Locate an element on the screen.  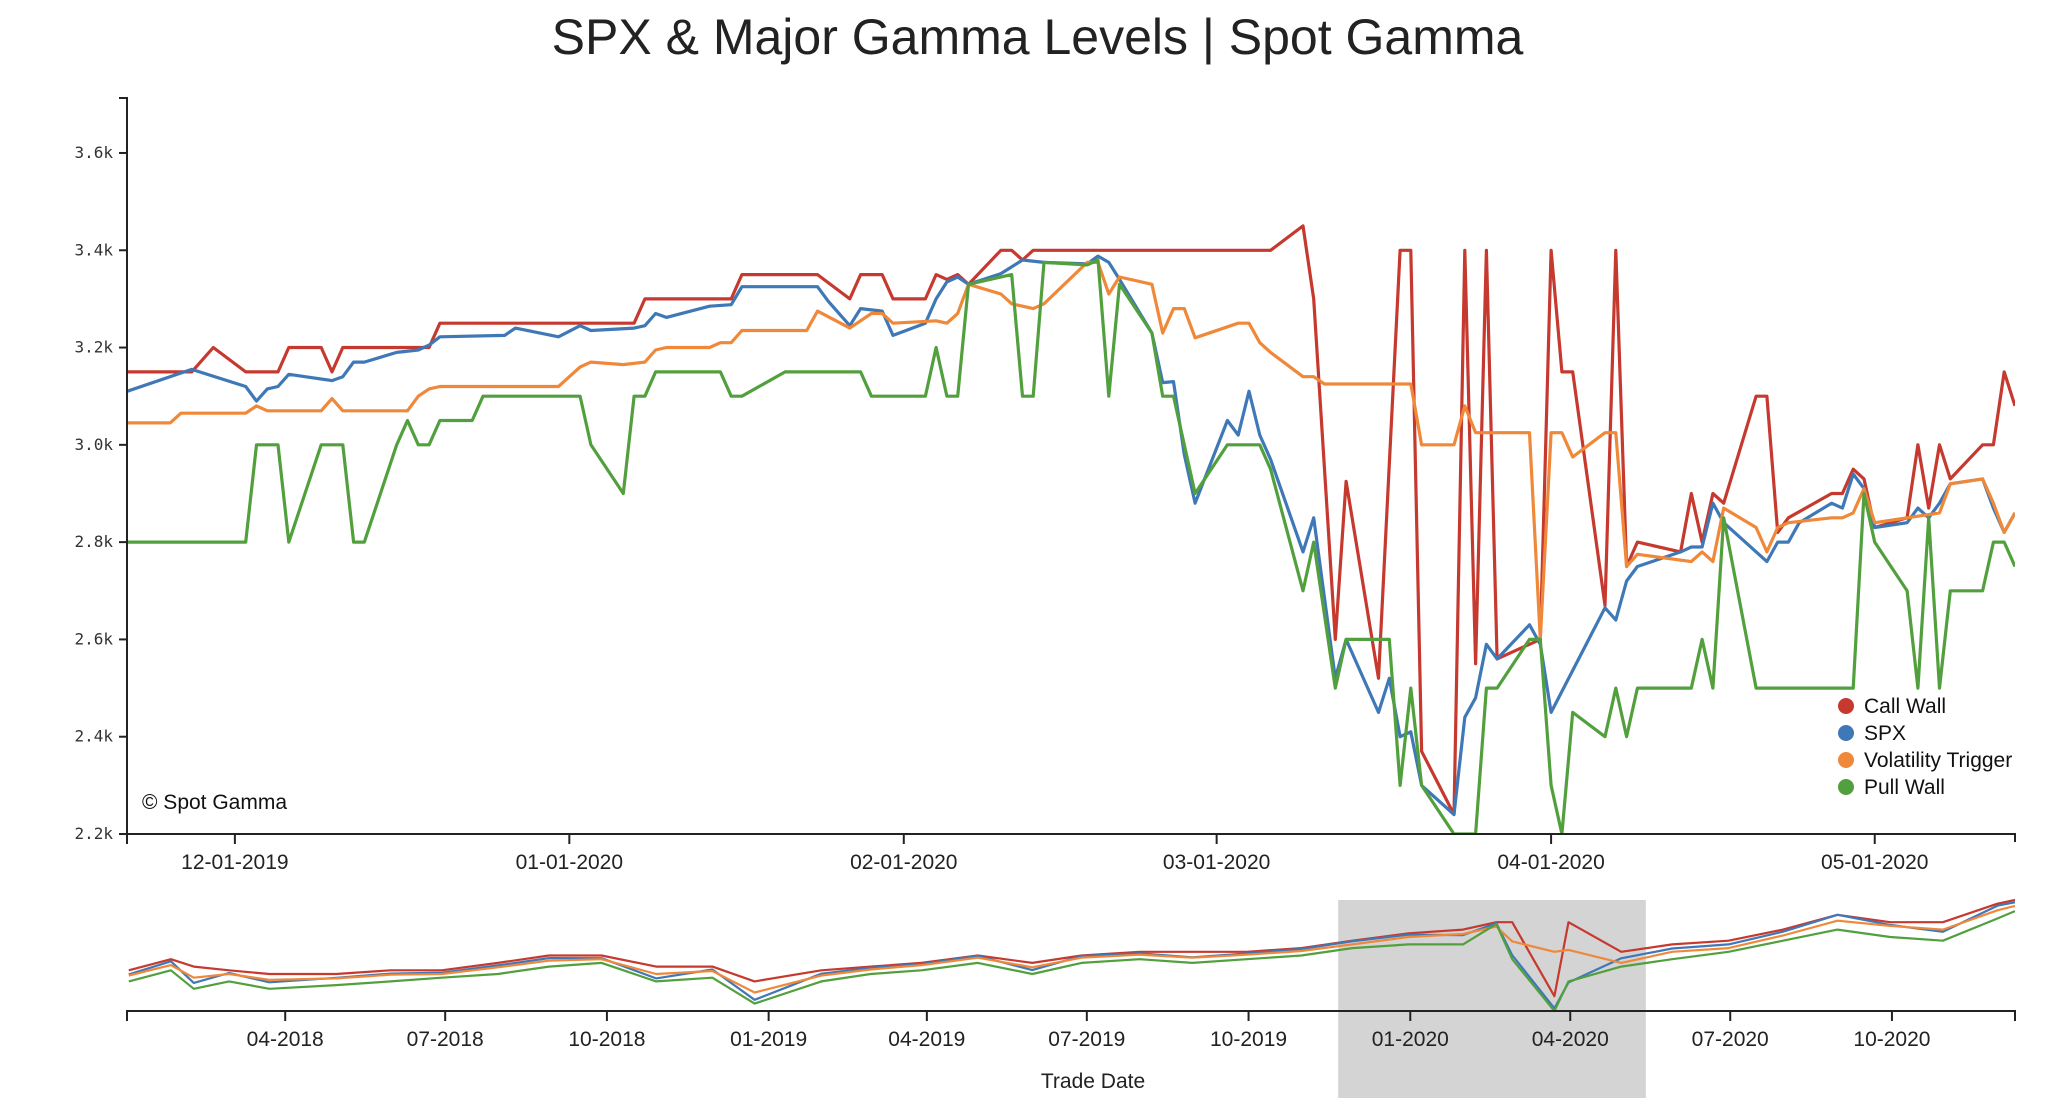
context-x-axis-line is located at coordinates (1071, 1015).